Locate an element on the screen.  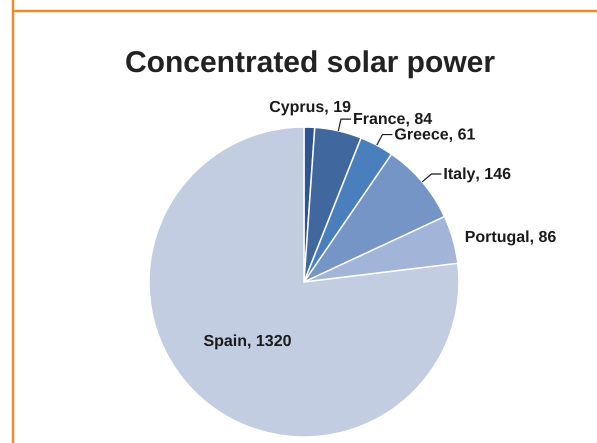
data-label: , 1320 is located at coordinates (269, 341).